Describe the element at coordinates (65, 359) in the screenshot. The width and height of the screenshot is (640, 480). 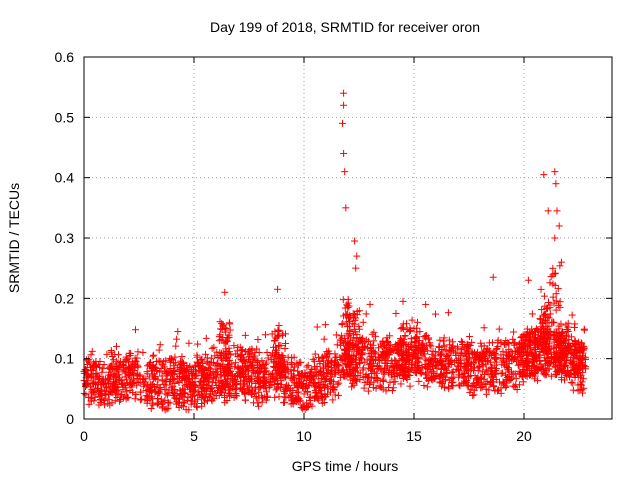
I see `y-tick-label: 0.1` at that location.